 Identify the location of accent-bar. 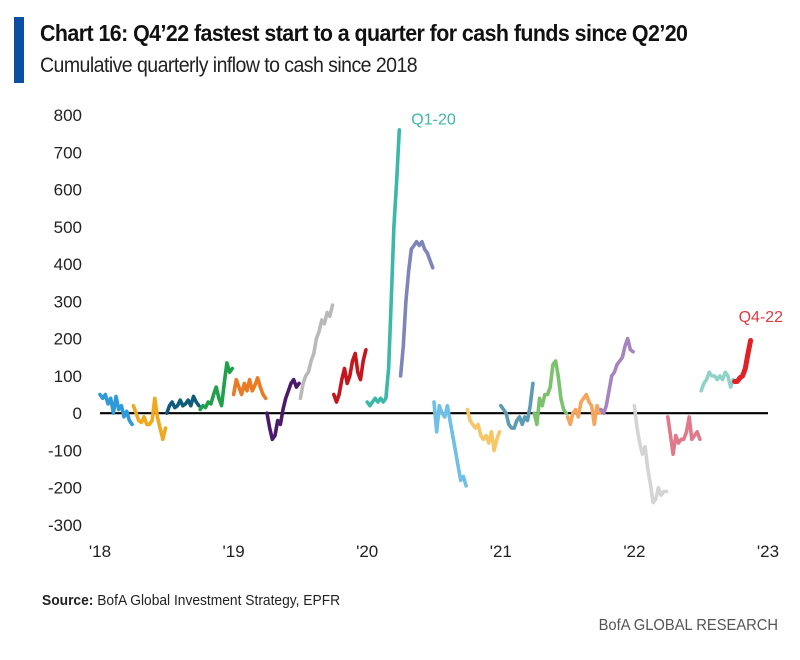
(19, 50).